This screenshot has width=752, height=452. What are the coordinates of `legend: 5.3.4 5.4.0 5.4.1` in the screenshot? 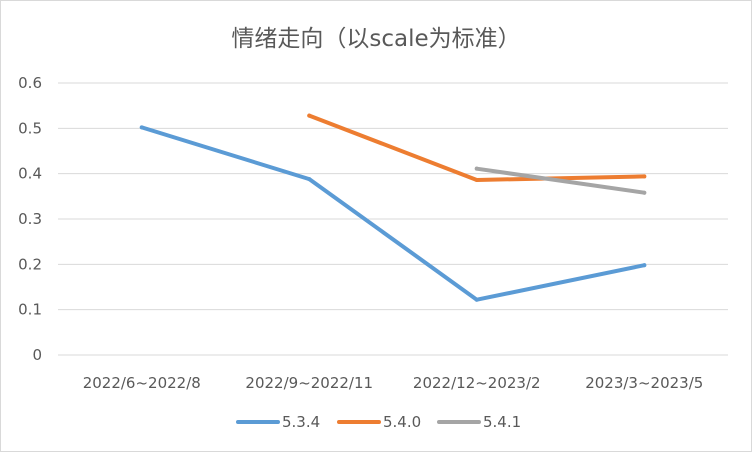 It's located at (378, 422).